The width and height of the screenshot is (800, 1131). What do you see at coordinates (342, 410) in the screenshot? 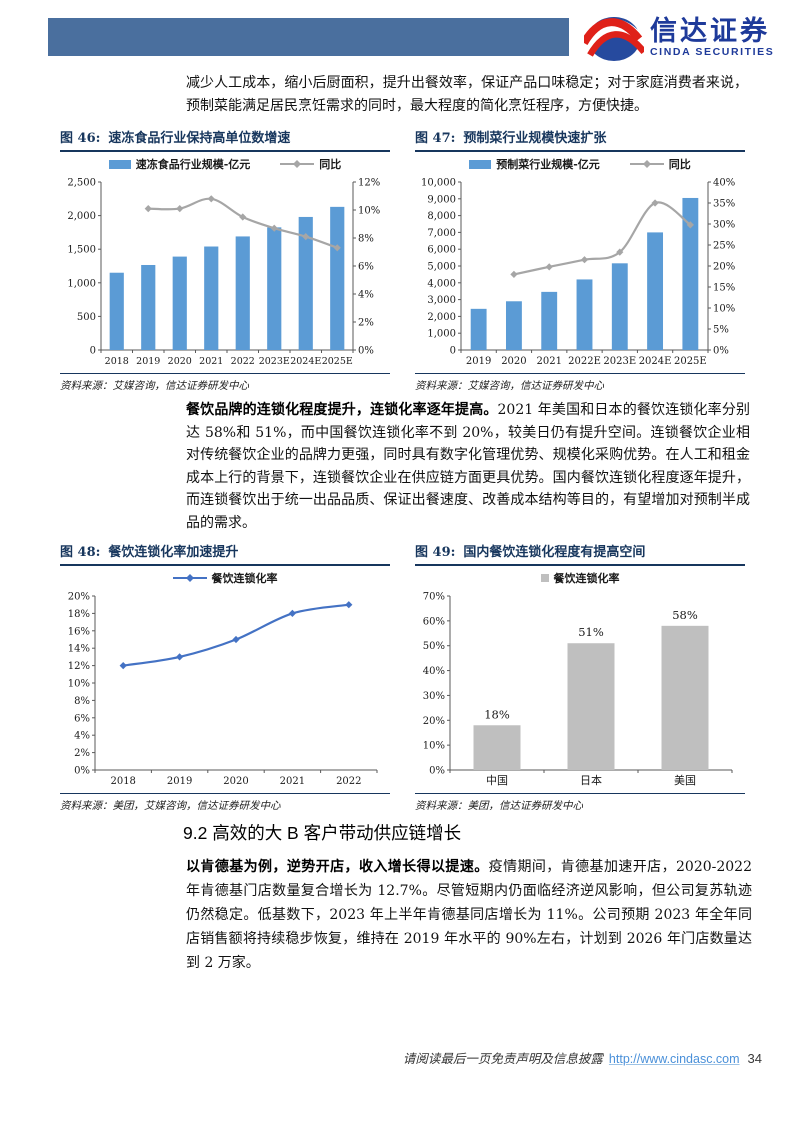
I see `paragraph-2-lead: 餐饮品牌的连锁化程度提升，连锁化率逐年提高。` at bounding box center [342, 410].